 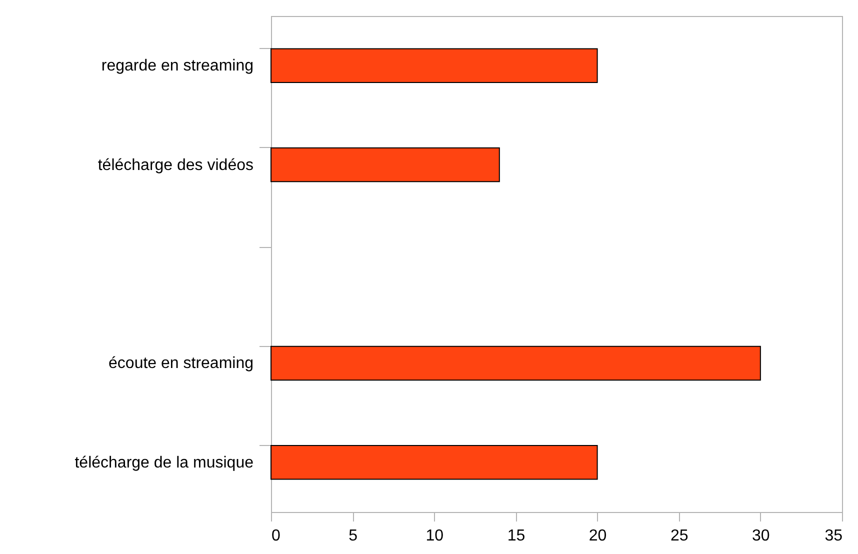 I want to click on y-tick-label: écoute en streaming, so click(x=181, y=363).